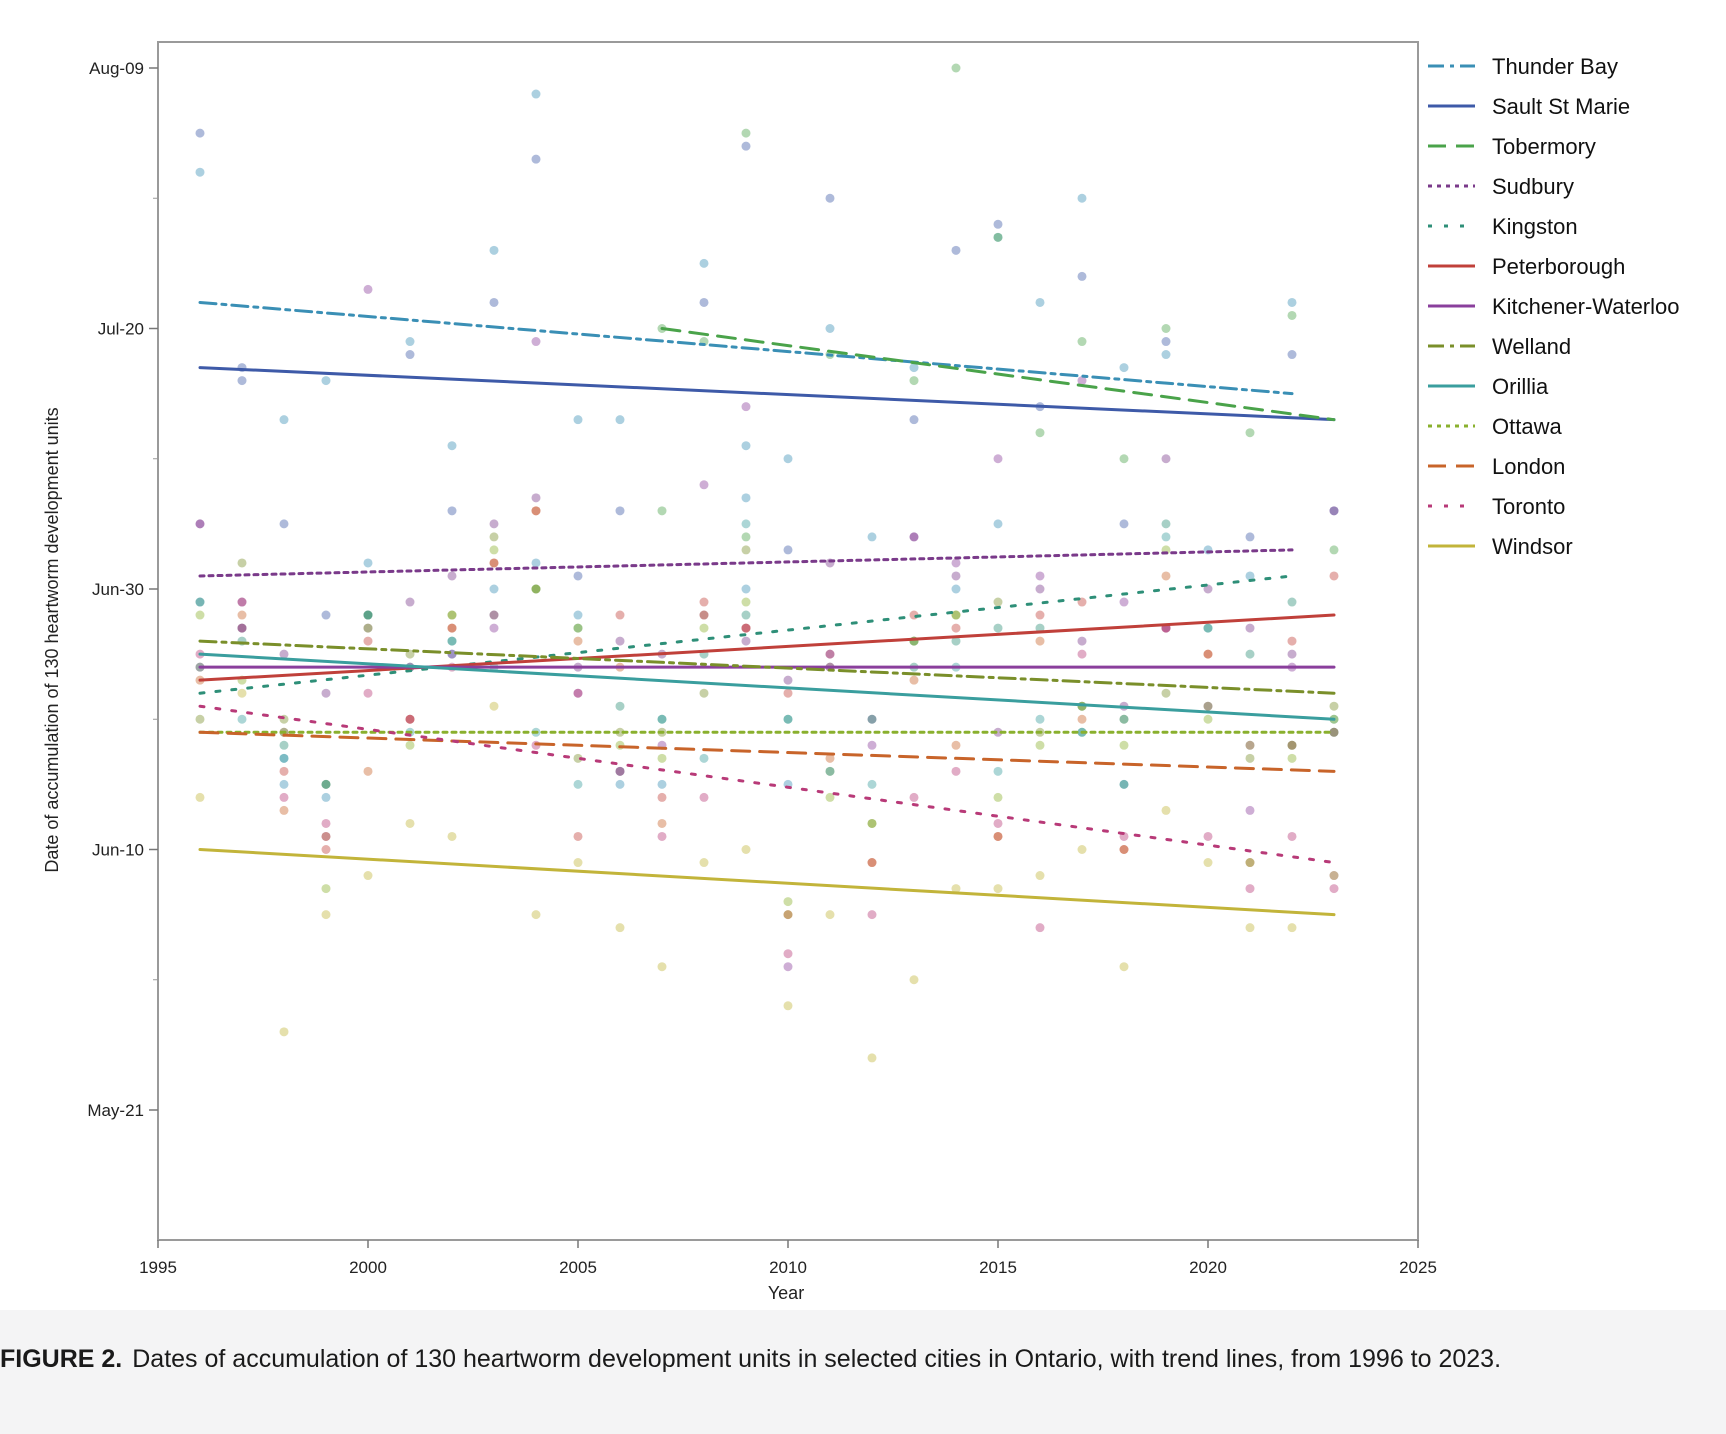  Describe the element at coordinates (1544, 146) in the screenshot. I see `legend-label: Tobermory` at that location.